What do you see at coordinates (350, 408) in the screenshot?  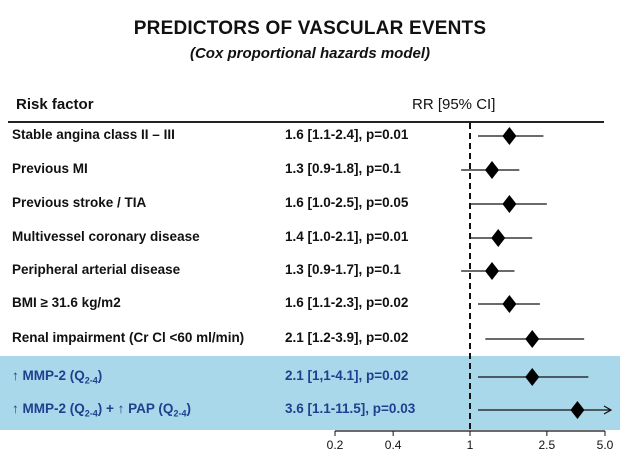 I see `row-rr-value: 3.6 [1.1-11.5], p=0.03` at bounding box center [350, 408].